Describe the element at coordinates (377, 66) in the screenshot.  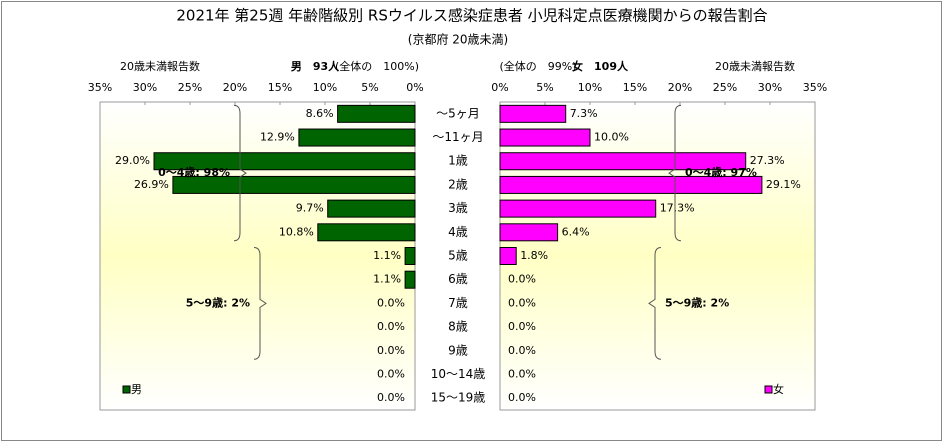
I see `panel-share: (全体の 100%)` at that location.